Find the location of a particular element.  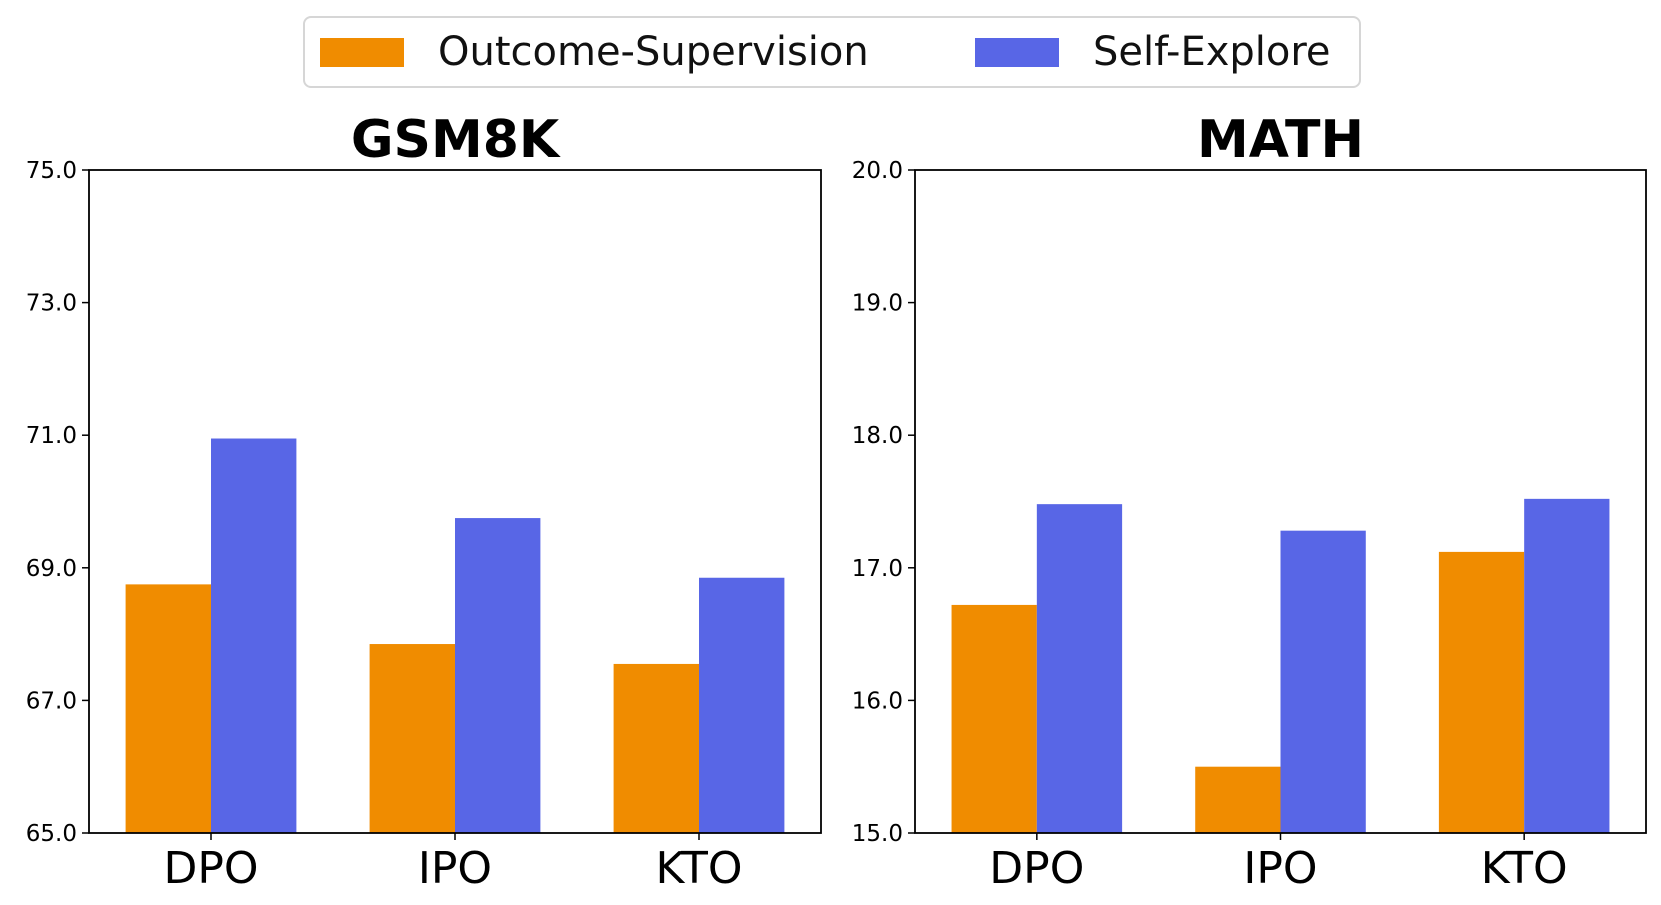

y-tick-label: 15.0 is located at coordinates (877, 834).